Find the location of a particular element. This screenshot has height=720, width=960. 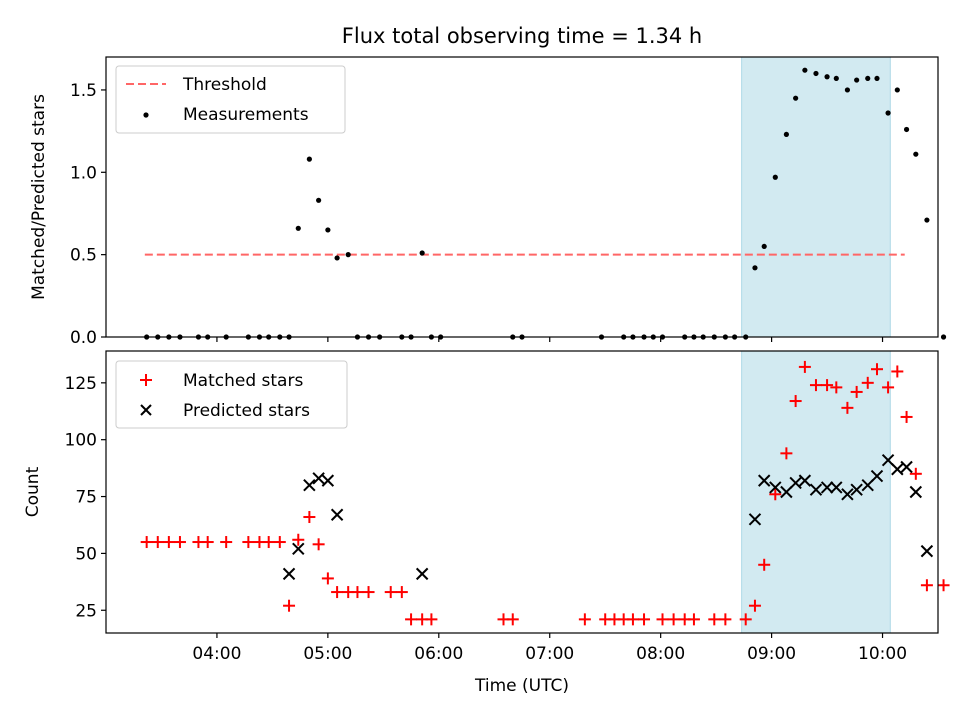

count-y-ticks: 25 50 75 100 125 is located at coordinates (85, 497).